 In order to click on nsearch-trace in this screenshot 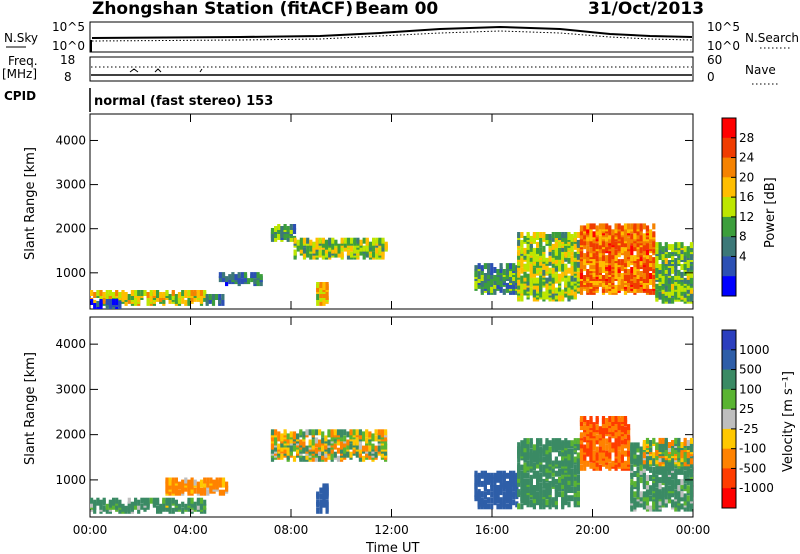, I will do `click(392, 36)`.